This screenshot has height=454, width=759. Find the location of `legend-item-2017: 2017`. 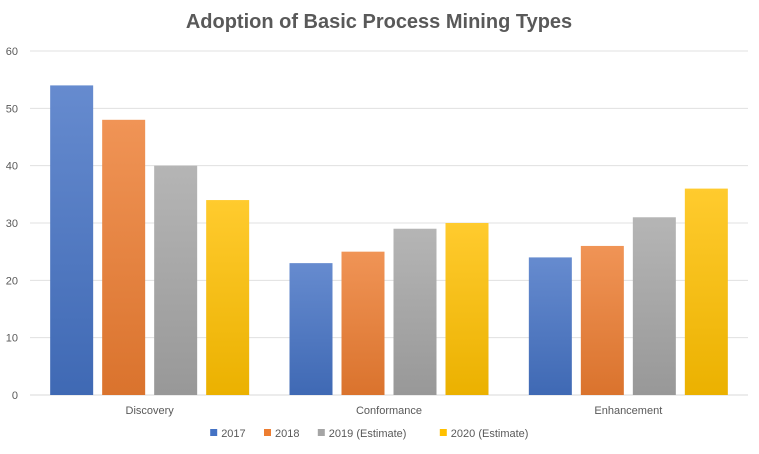

legend-item-2017: 2017 is located at coordinates (228, 434).